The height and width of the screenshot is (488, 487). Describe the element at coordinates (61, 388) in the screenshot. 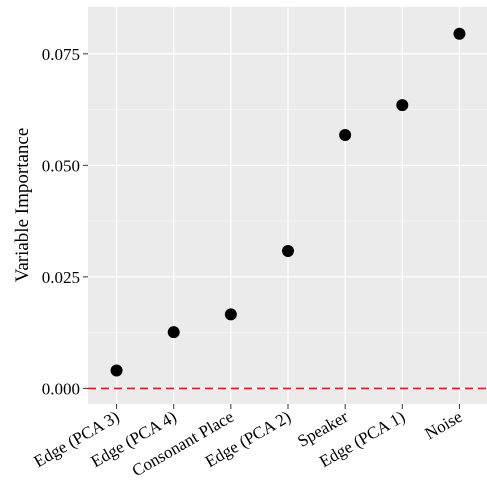

I see `y-tick-label: 0.000` at that location.